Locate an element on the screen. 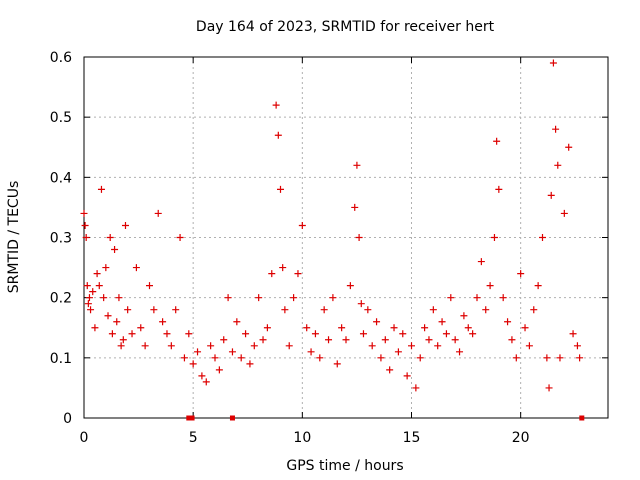  y-tick-label: 0.4 is located at coordinates (61, 178).